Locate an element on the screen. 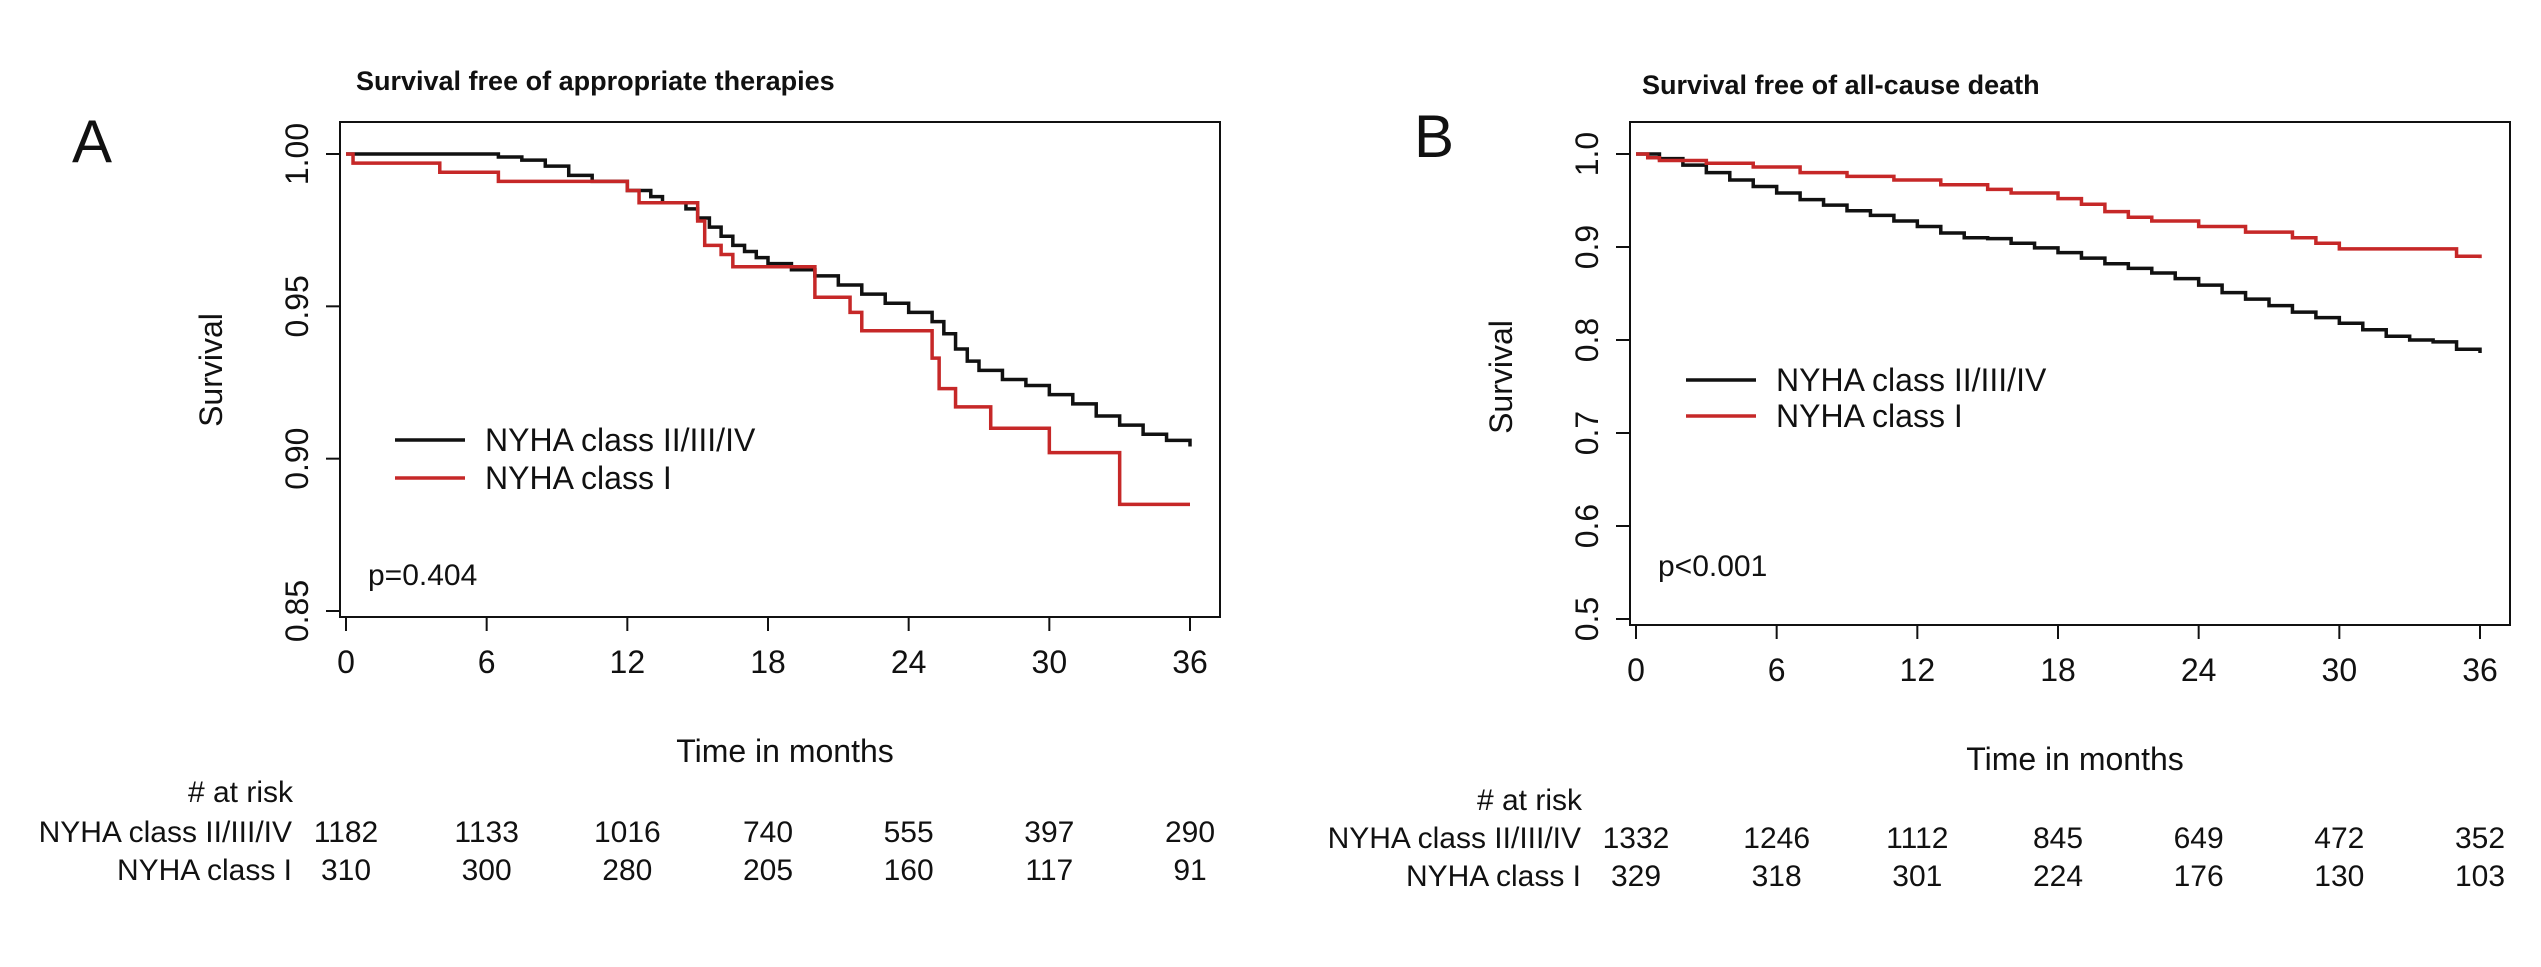  risk-value: 1133 is located at coordinates (486, 832).